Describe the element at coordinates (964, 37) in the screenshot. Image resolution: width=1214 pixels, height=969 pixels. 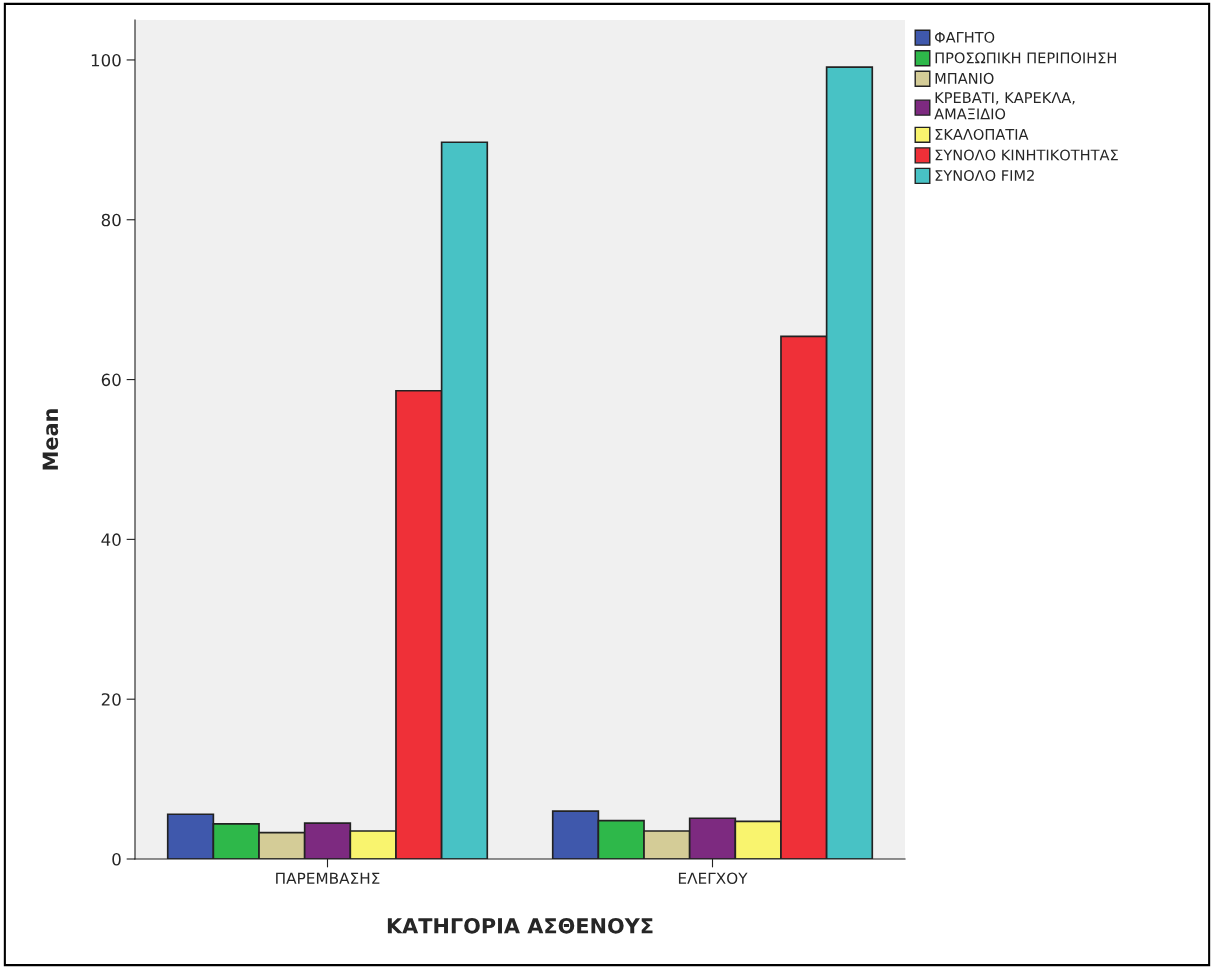
I see `legend-label: ΦΑΓΗΤΟ` at that location.